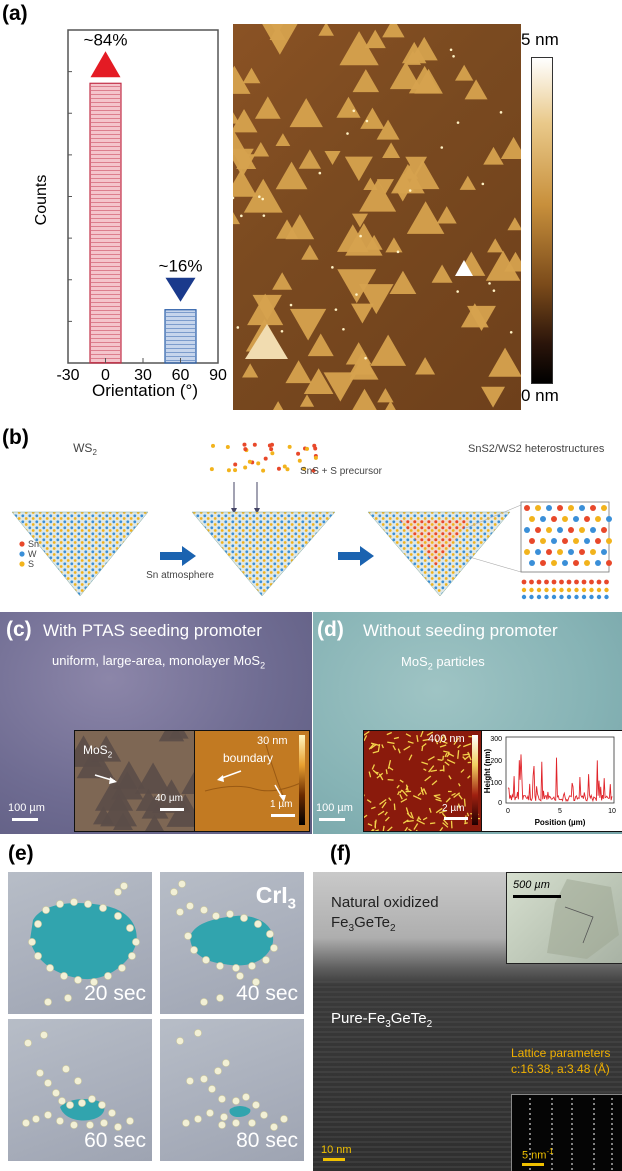 The height and width of the screenshot is (1171, 622). What do you see at coordinates (15, 13) in the screenshot?
I see `panel-label-a: (a)` at bounding box center [15, 13].